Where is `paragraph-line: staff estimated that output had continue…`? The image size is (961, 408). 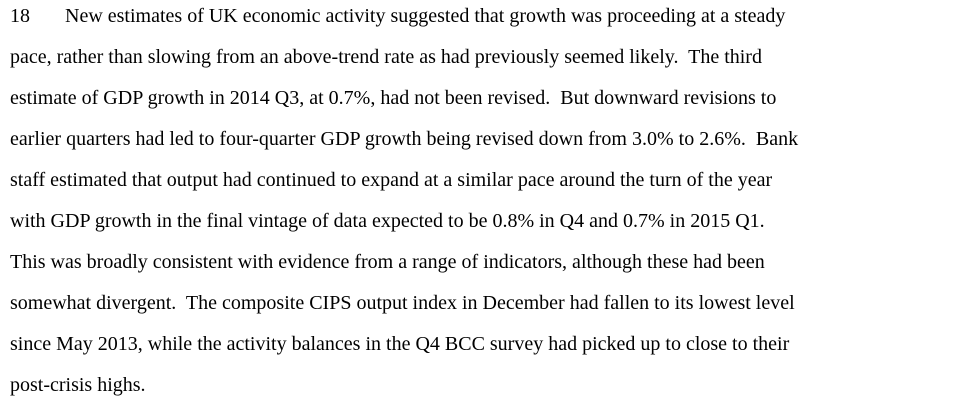
paragraph-line: staff estimated that output had continue… is located at coordinates (391, 180).